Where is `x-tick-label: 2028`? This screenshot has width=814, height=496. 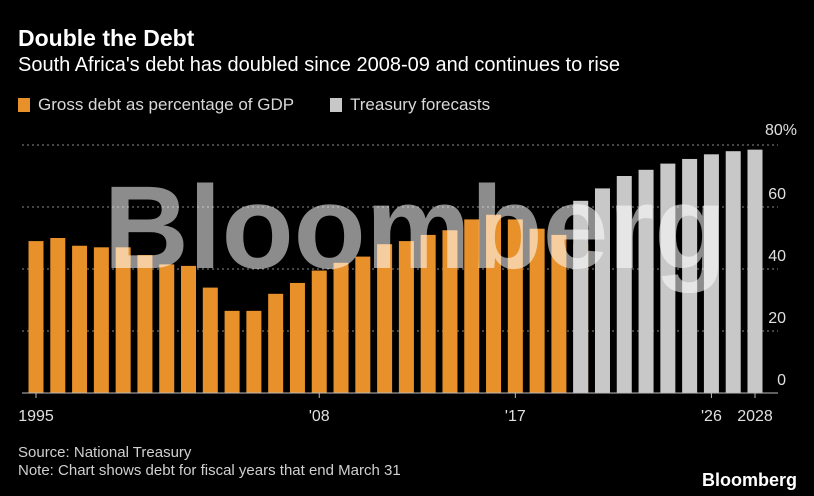
x-tick-label: 2028 is located at coordinates (755, 416).